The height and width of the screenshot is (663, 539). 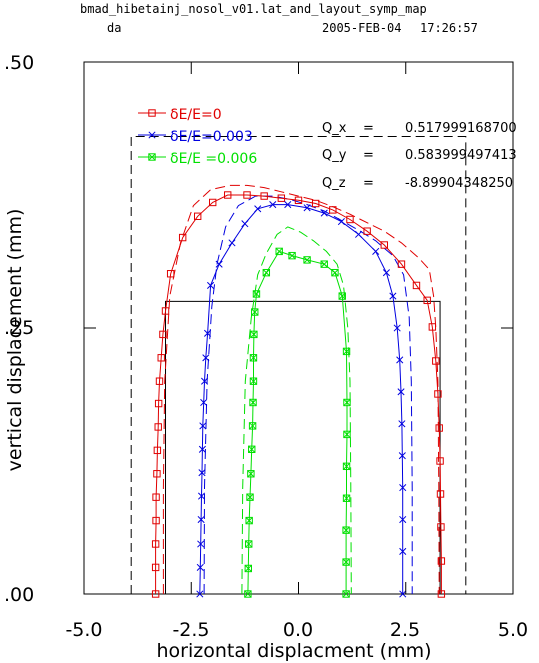 I want to click on x-tick-label-1: -2.5, so click(x=190, y=630).